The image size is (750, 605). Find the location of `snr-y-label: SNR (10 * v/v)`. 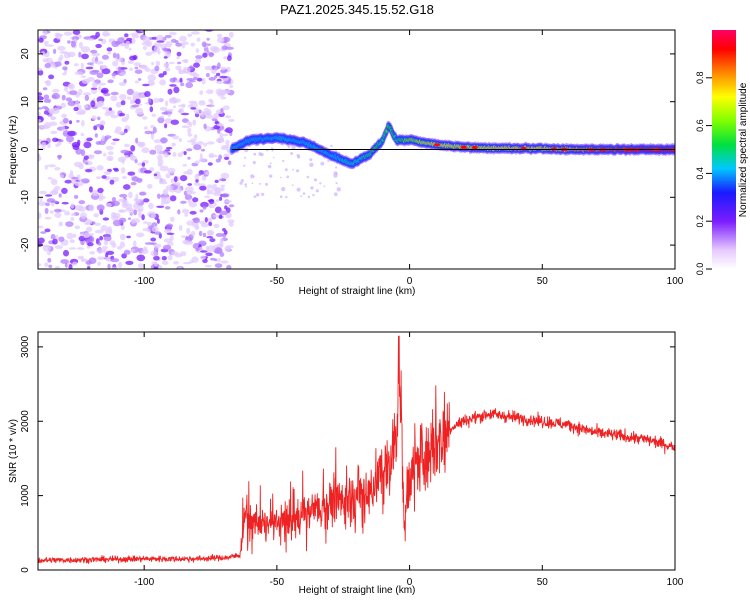

snr-y-label: SNR (10 * v/v) is located at coordinates (13, 451).